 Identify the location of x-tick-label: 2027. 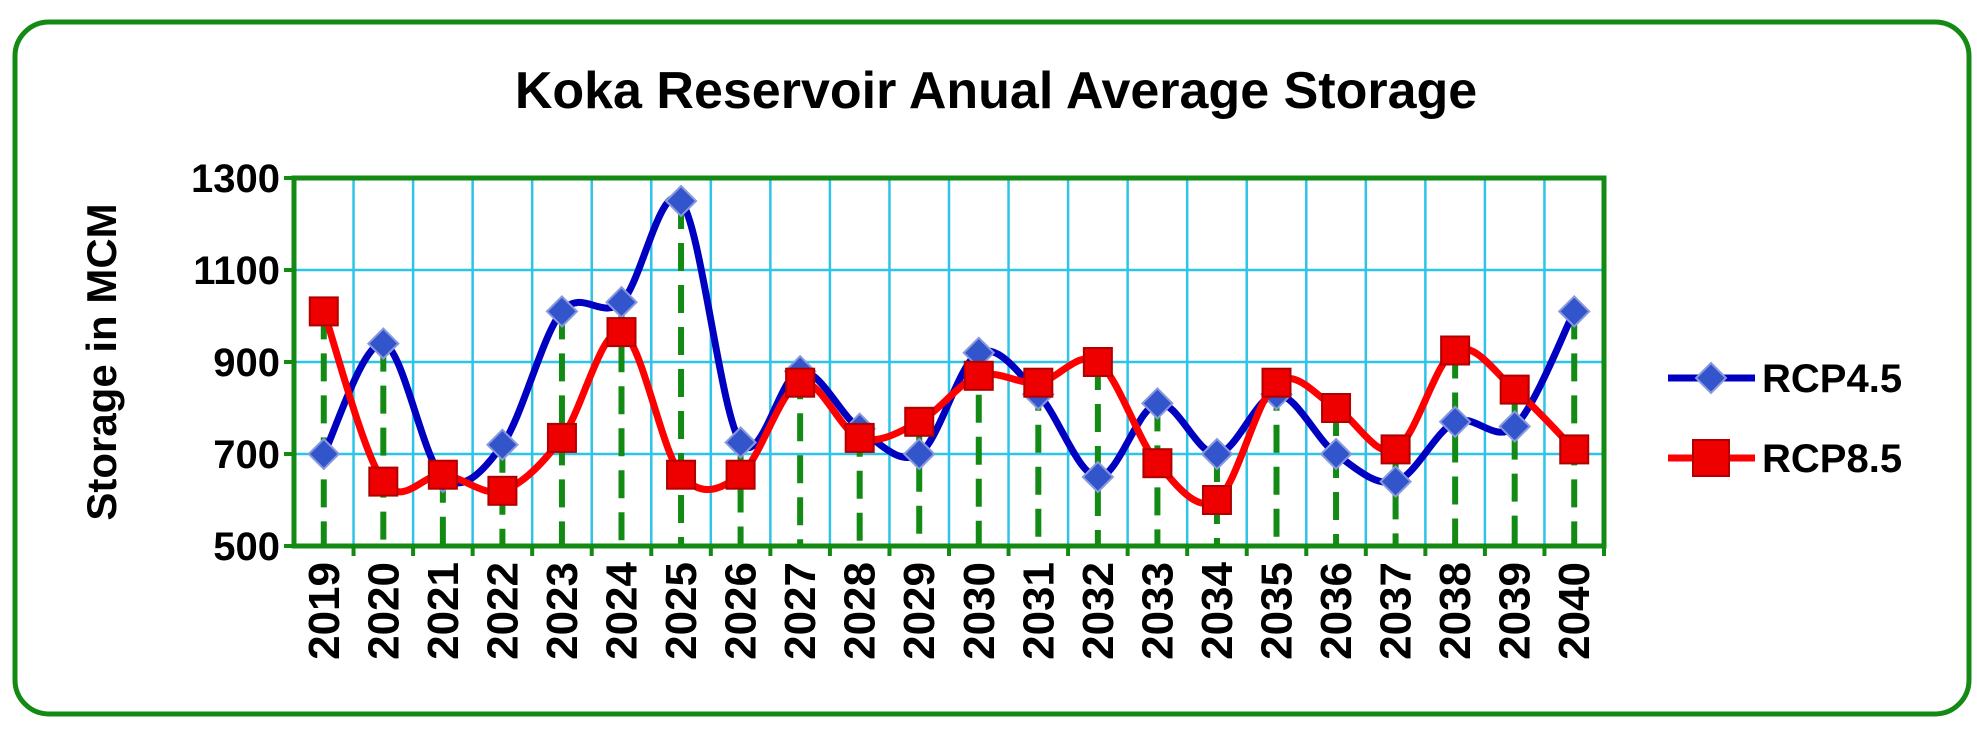
(800, 611).